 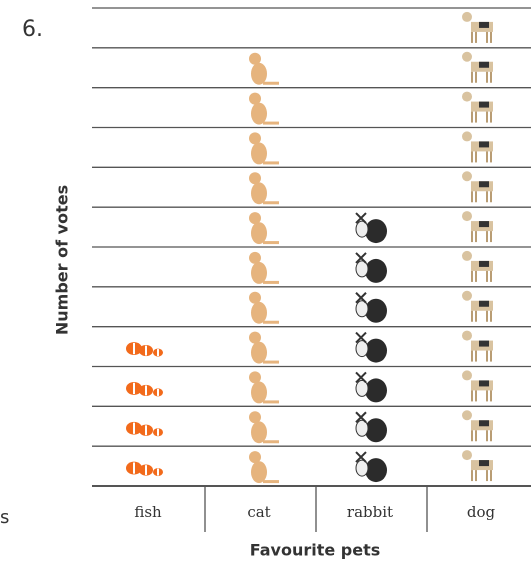 I want to click on y-axis-label: Number of votes, so click(x=62, y=260).